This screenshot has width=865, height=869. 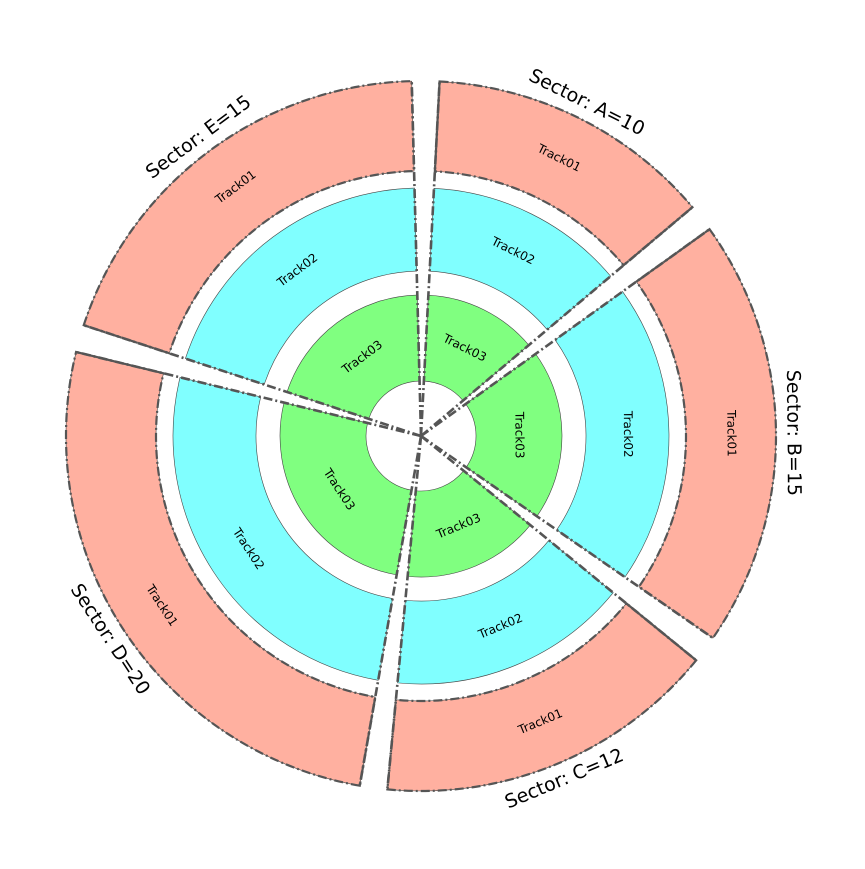 I want to click on track-3-sector-b, so click(x=514, y=435).